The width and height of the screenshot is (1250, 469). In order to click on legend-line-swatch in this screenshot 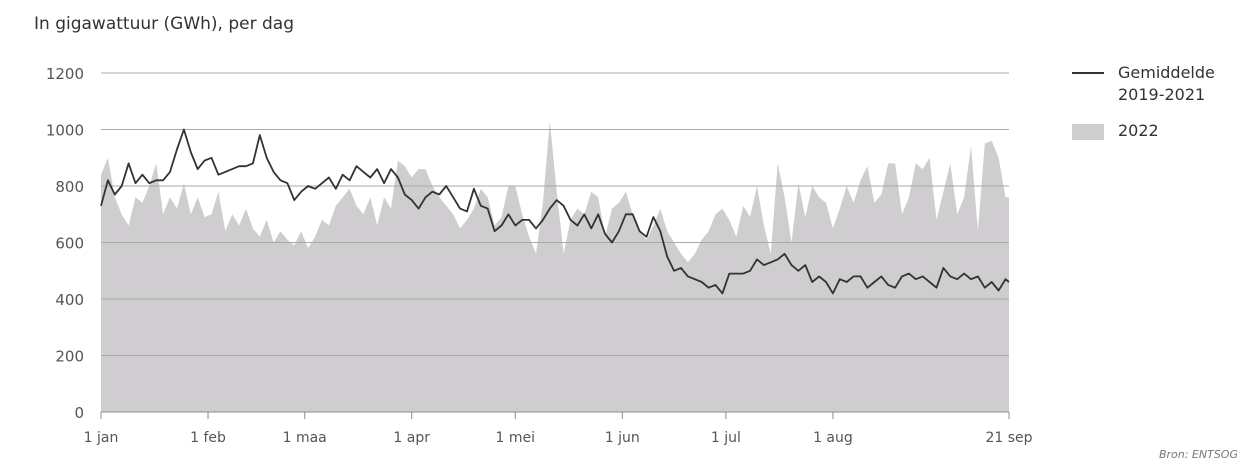, I will do `click(1088, 73)`.